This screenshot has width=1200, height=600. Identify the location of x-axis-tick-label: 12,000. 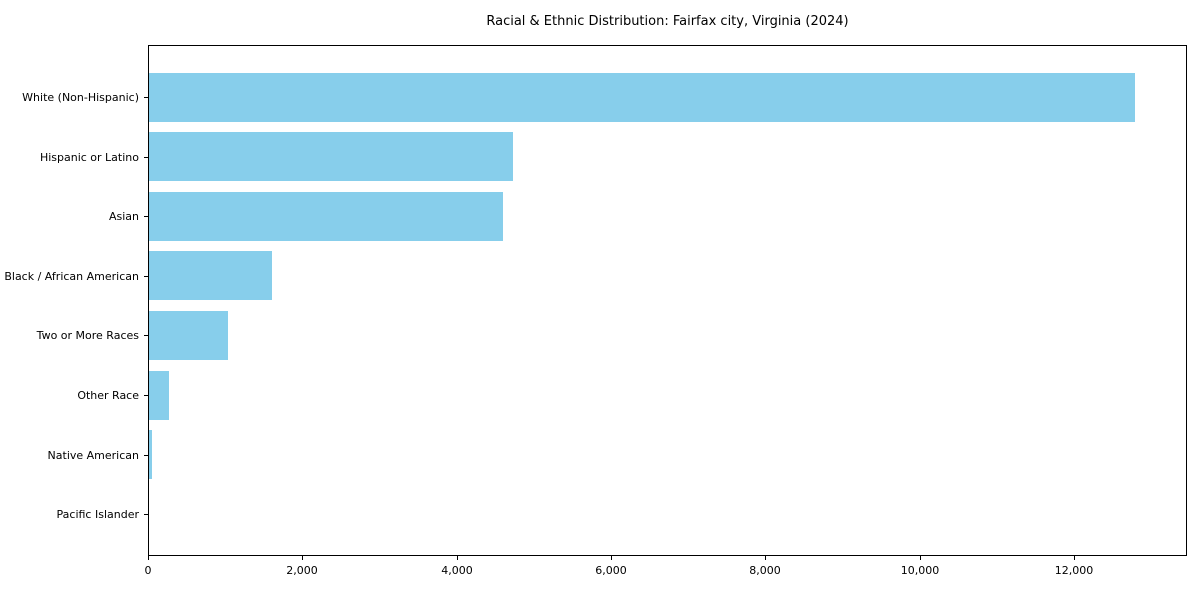
(1074, 570).